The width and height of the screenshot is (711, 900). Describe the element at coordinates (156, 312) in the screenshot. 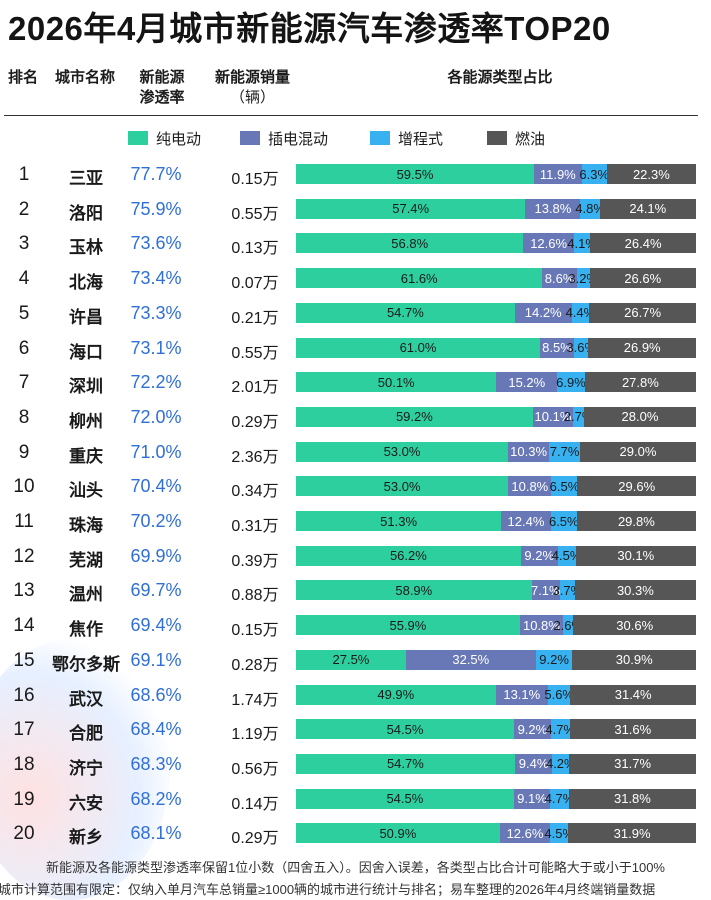

I see `penetration-rate: 73.3%` at that location.